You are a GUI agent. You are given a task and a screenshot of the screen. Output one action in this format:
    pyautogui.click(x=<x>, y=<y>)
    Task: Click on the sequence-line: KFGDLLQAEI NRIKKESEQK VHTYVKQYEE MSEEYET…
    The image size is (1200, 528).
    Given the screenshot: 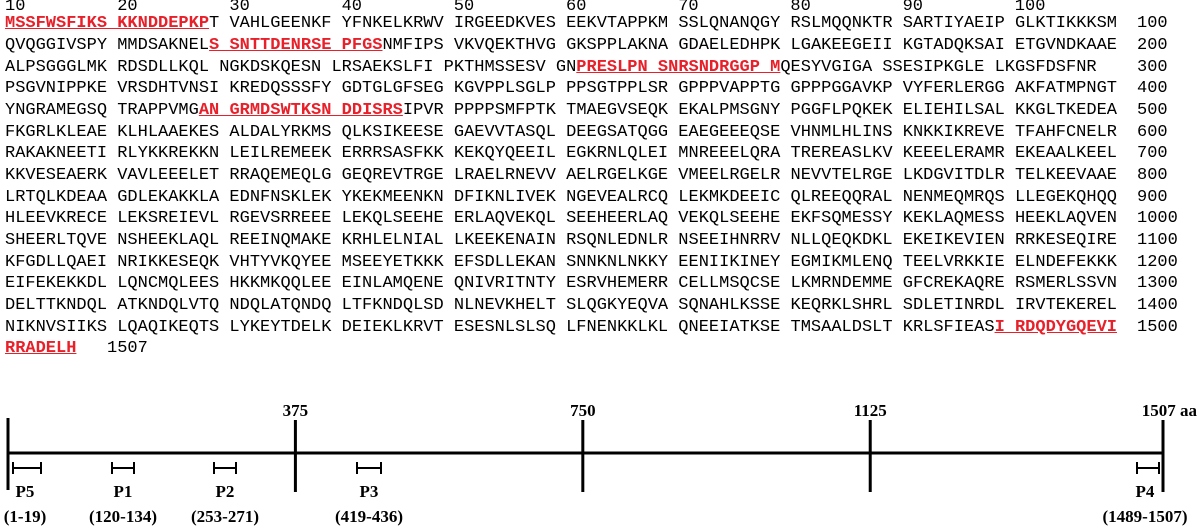 What is the action you would take?
    pyautogui.click(x=561, y=263)
    